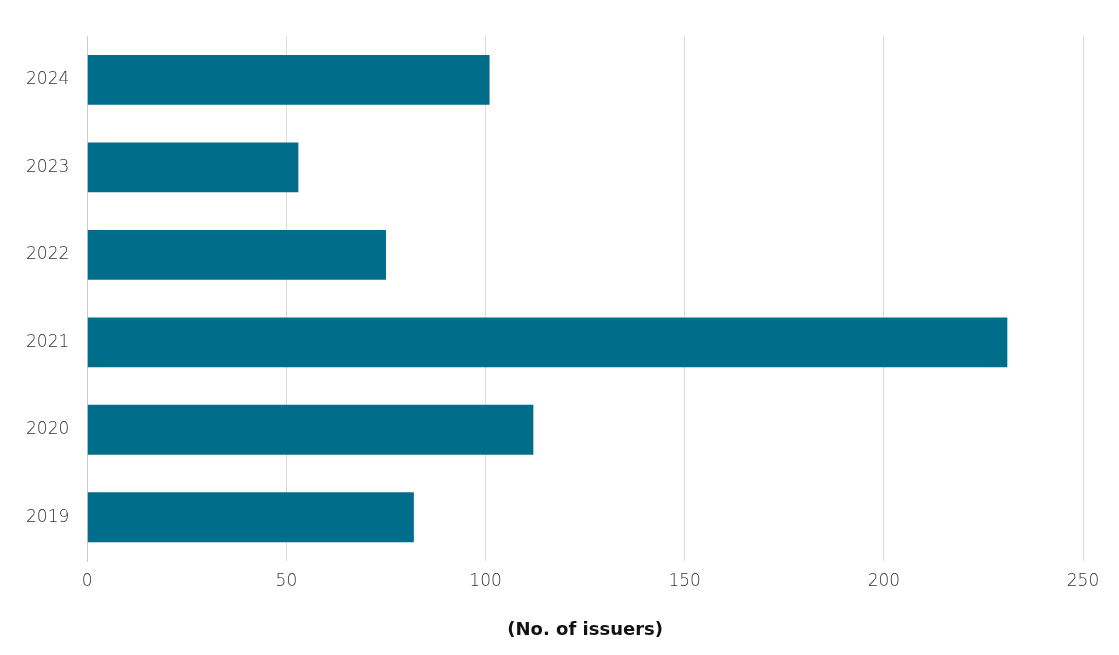  What do you see at coordinates (87, 579) in the screenshot?
I see `x-tick-label: 0` at bounding box center [87, 579].